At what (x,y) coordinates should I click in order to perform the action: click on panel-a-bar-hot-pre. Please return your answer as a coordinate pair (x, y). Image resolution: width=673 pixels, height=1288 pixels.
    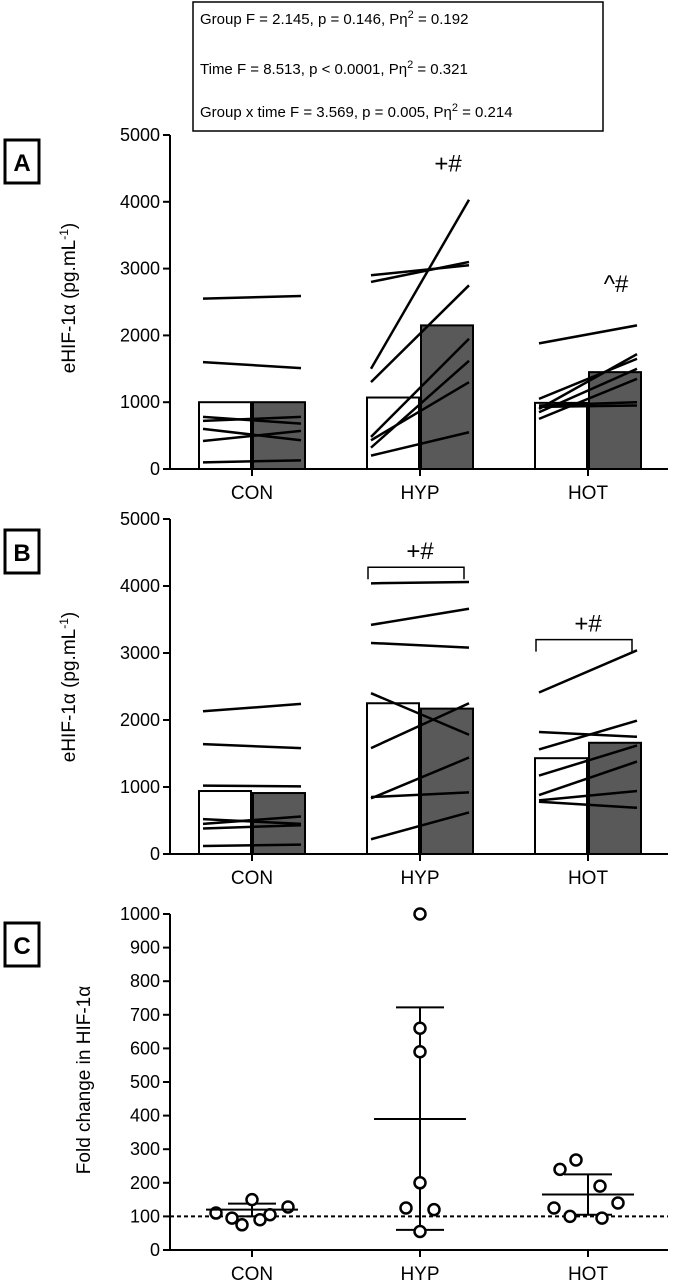
    Looking at the image, I should click on (561, 436).